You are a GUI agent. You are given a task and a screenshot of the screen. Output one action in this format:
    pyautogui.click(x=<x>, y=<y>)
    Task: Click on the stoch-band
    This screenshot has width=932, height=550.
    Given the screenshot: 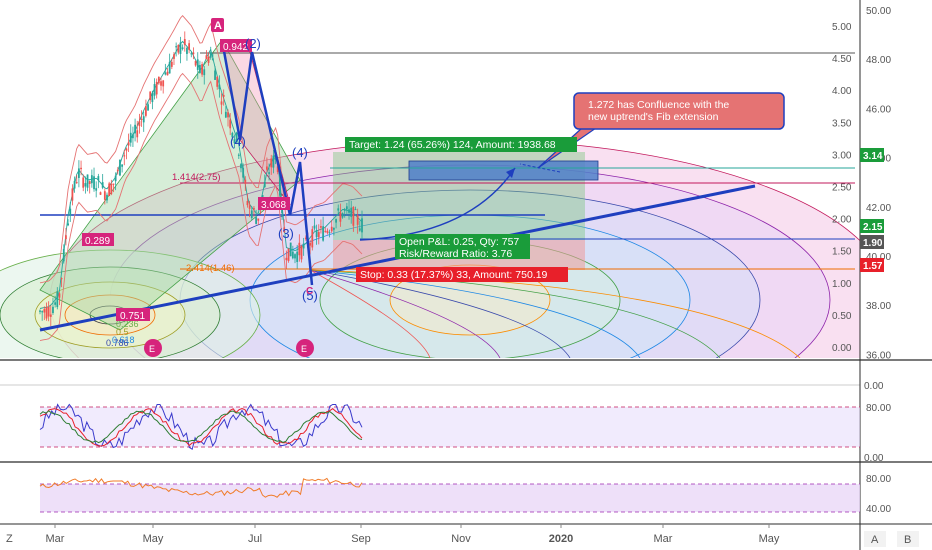 What is the action you would take?
    pyautogui.click(x=450, y=427)
    